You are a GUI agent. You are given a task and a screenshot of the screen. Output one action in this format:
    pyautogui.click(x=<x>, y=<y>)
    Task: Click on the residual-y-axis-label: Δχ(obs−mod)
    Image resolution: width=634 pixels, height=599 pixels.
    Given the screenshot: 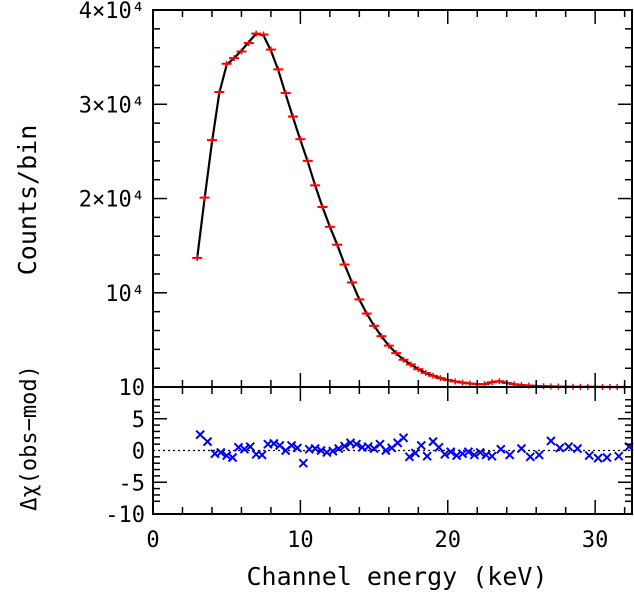 What is the action you would take?
    pyautogui.click(x=29, y=438)
    